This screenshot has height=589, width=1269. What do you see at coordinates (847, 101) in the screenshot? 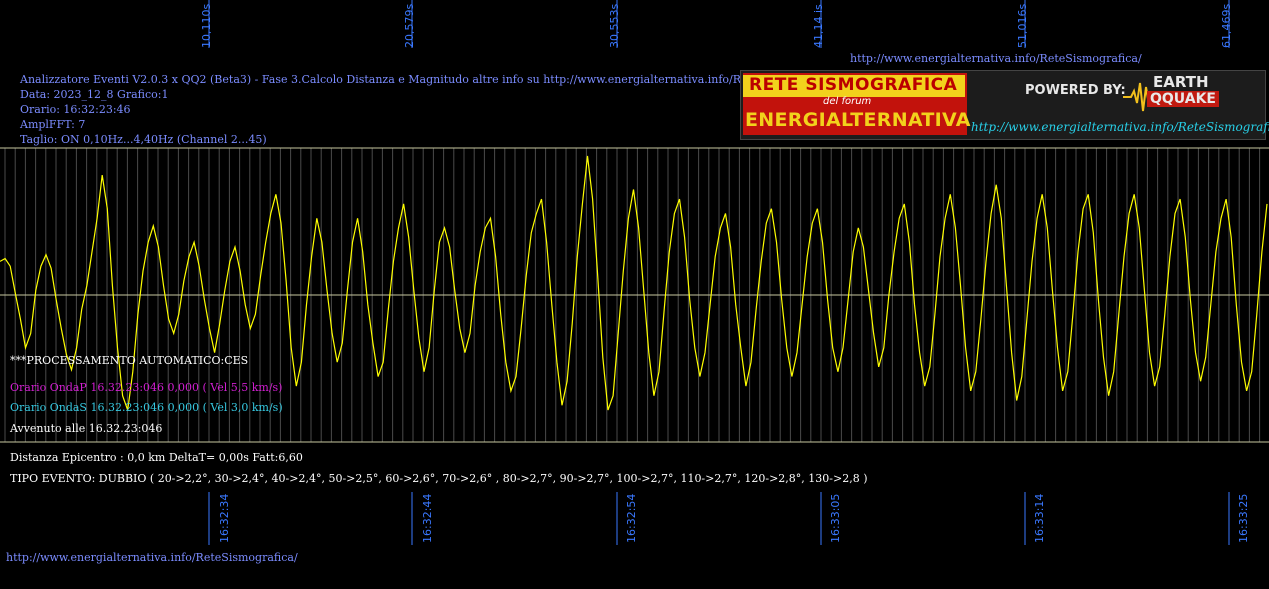
I see `logo-subtitle: del forum` at bounding box center [847, 101].